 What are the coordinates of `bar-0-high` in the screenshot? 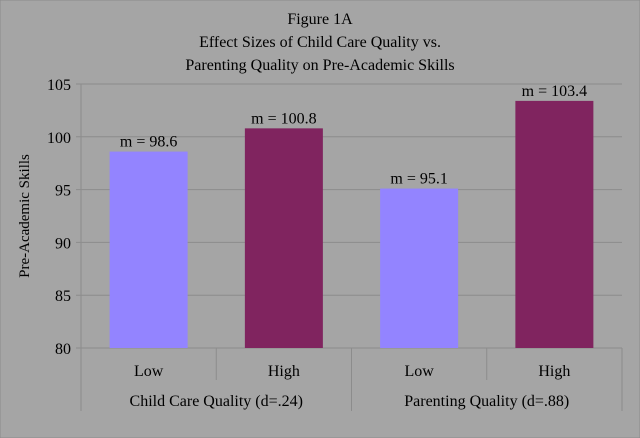 It's located at (283, 238).